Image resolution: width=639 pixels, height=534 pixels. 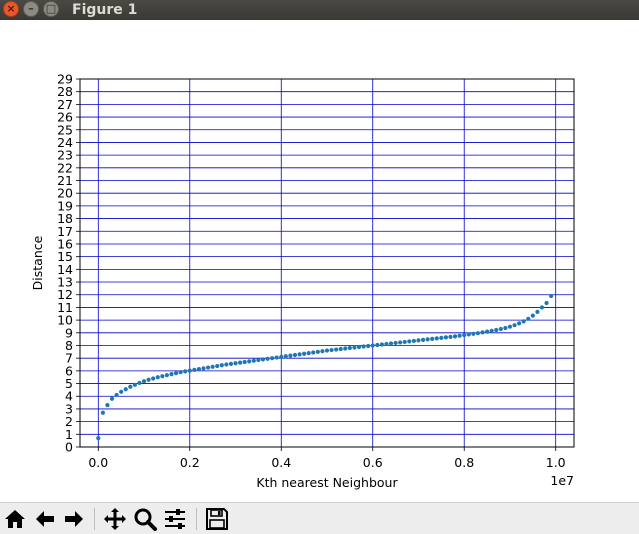 What do you see at coordinates (65, 142) in the screenshot?
I see `y-tick-label: 24` at bounding box center [65, 142].